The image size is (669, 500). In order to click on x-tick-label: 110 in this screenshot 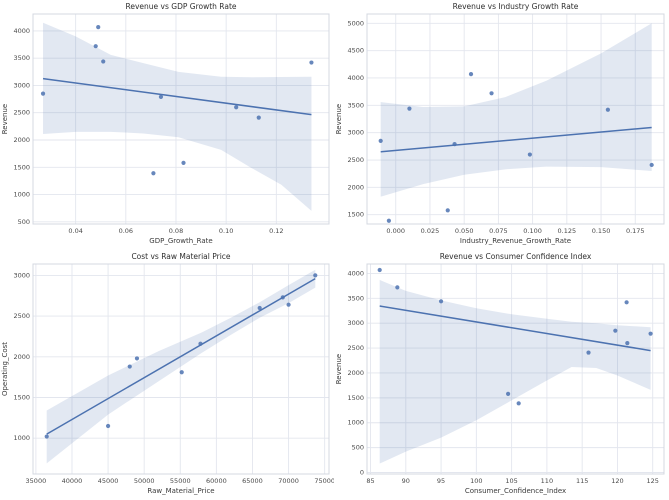, I will do `click(547, 481)`.